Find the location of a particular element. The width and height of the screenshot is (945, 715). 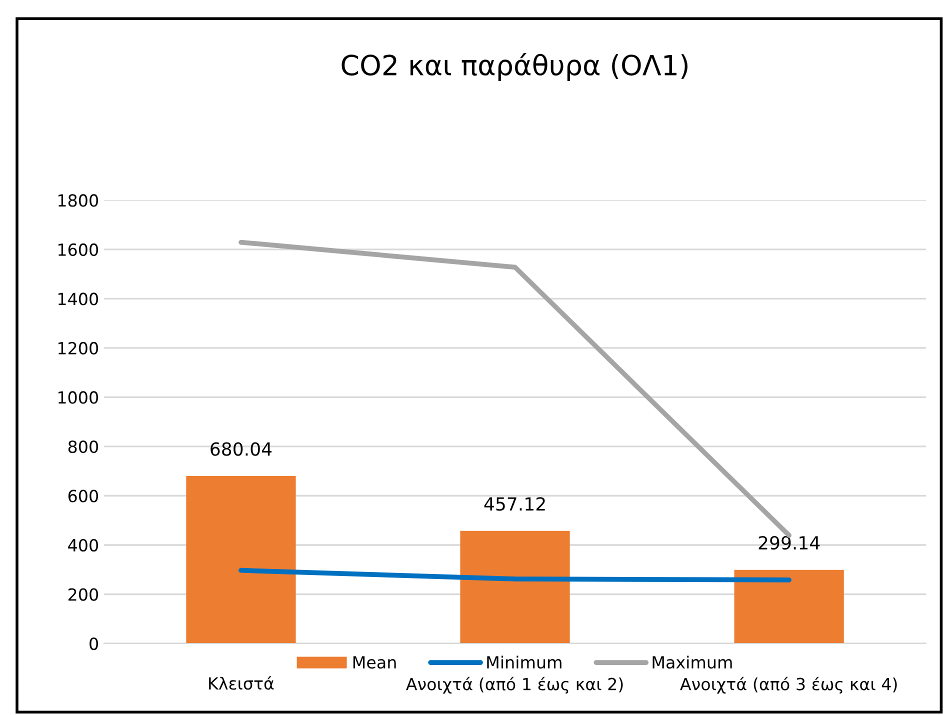

y-tick-label: 800 is located at coordinates (83, 447).